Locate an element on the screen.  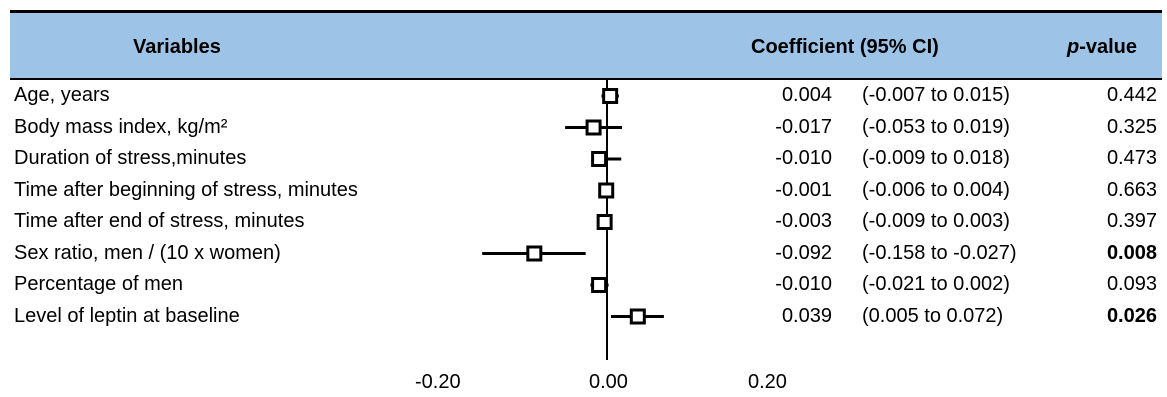
table-top-rule is located at coordinates (586, 11).